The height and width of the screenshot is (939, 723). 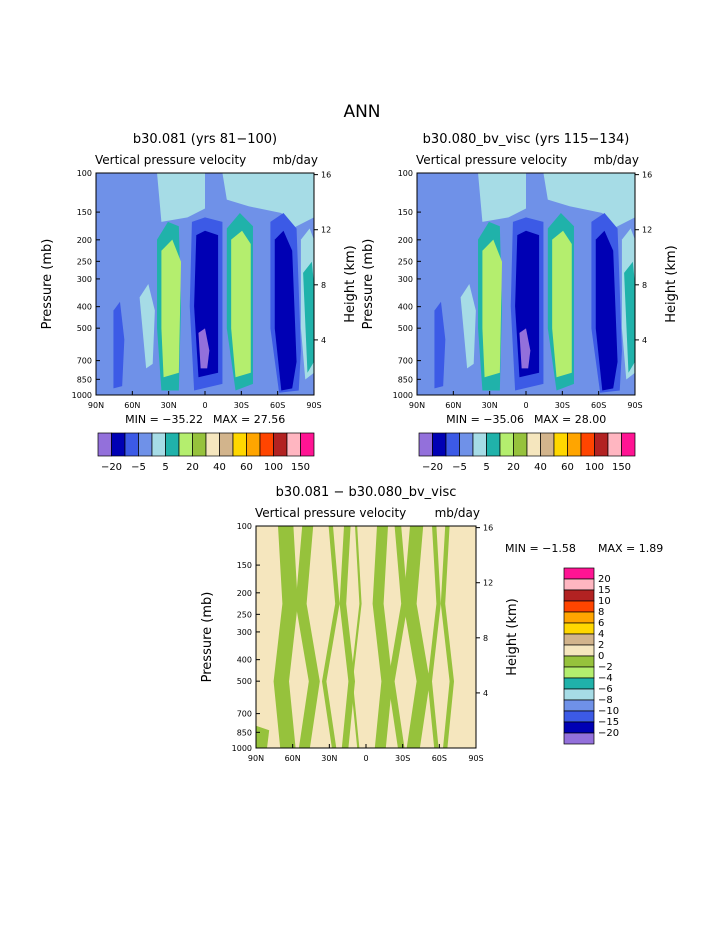 I want to click on contour-lightgreen-sh, so click(x=562, y=304).